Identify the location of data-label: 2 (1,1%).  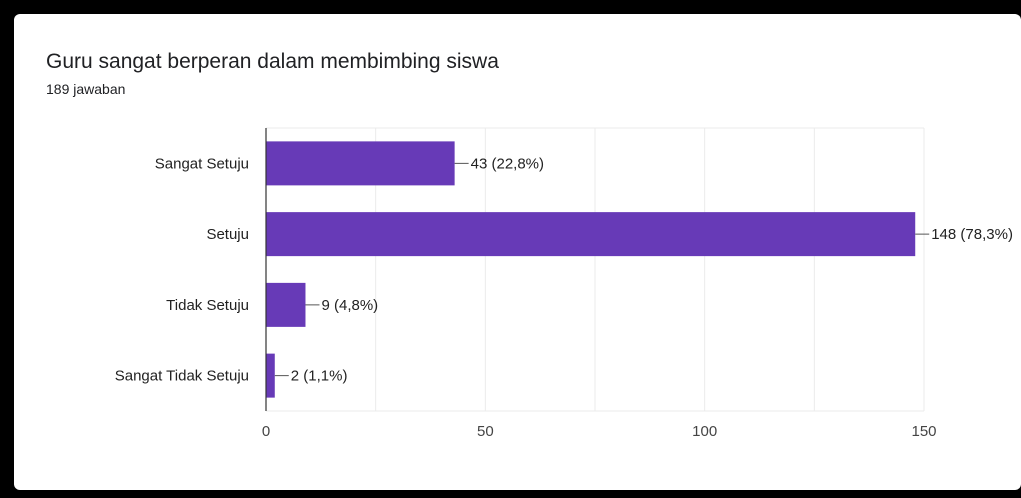
(319, 376).